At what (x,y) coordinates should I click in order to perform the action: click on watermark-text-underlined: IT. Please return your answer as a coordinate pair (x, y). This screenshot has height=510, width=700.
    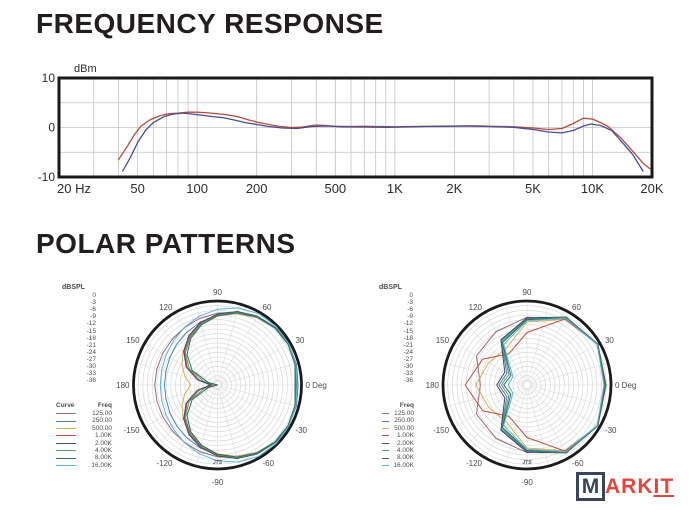
    Looking at the image, I should click on (664, 486).